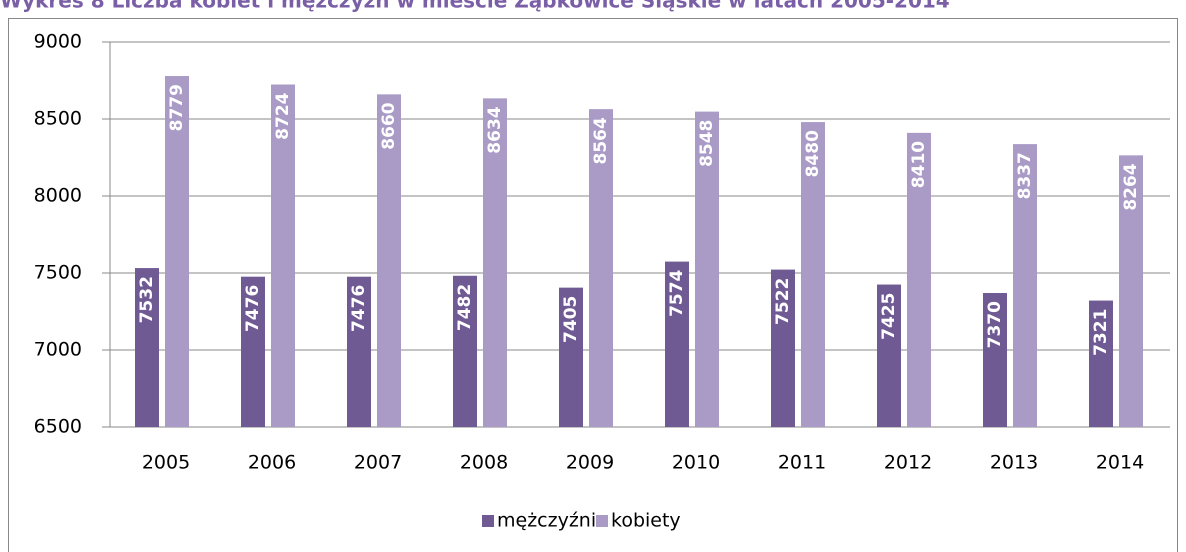  Describe the element at coordinates (802, 463) in the screenshot. I see `x-tick-label: 2011` at that location.